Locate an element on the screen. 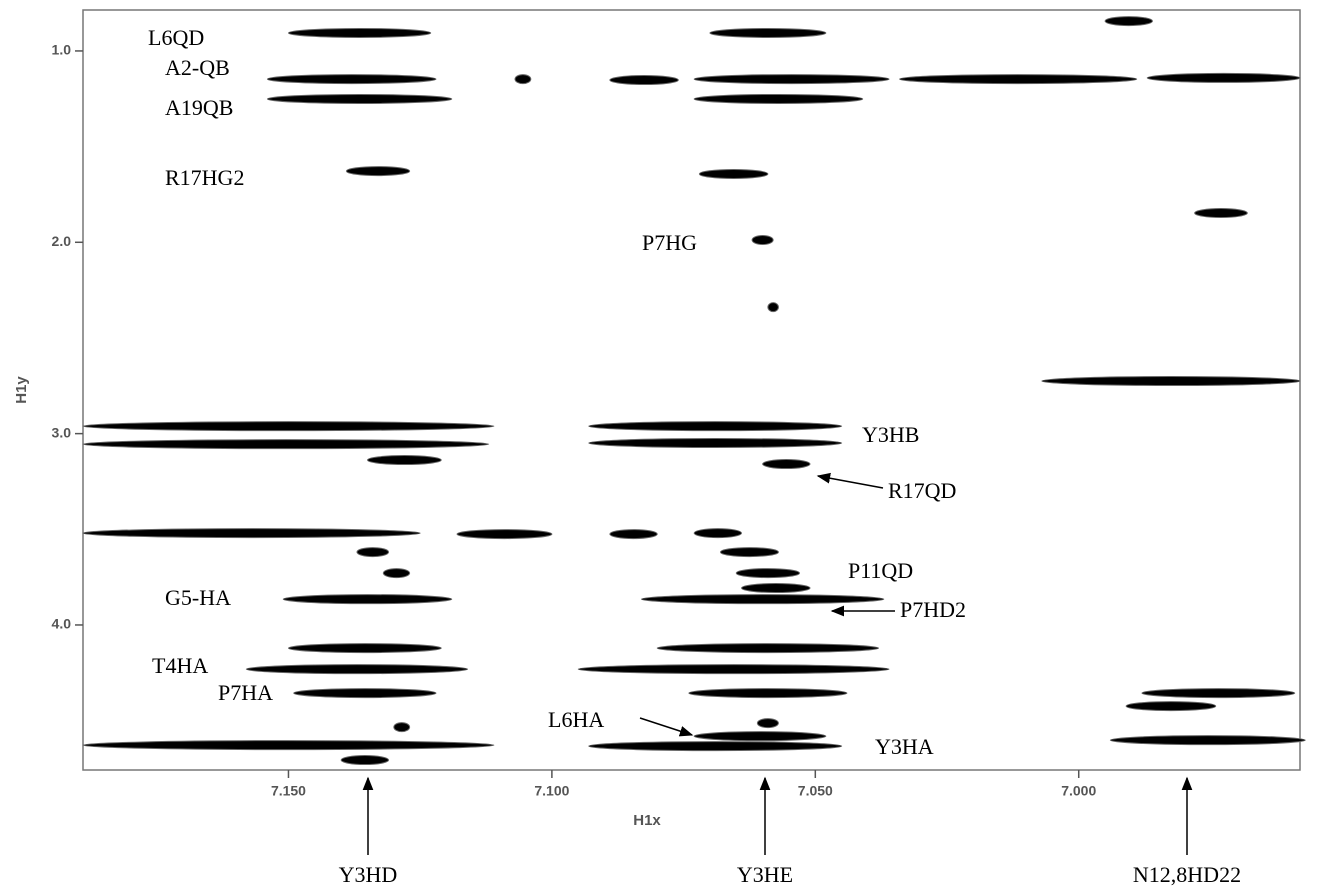 The width and height of the screenshot is (1321, 893). annotation: Y3HA is located at coordinates (904, 746).